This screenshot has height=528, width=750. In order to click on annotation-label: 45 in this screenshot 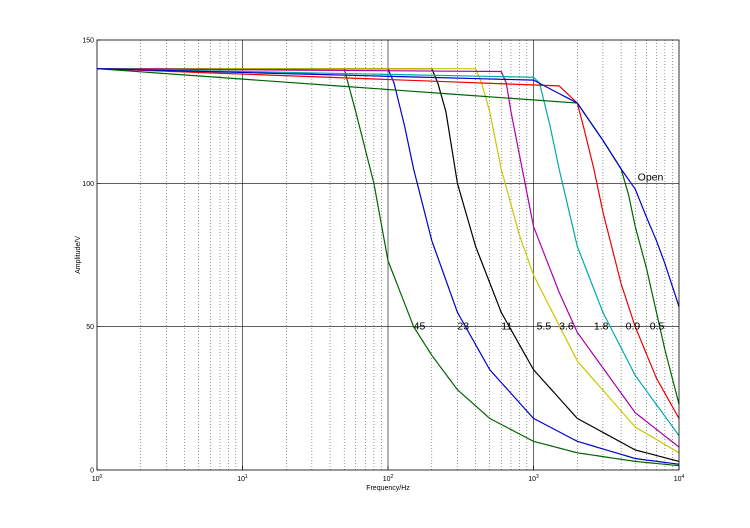, I will do `click(420, 327)`.